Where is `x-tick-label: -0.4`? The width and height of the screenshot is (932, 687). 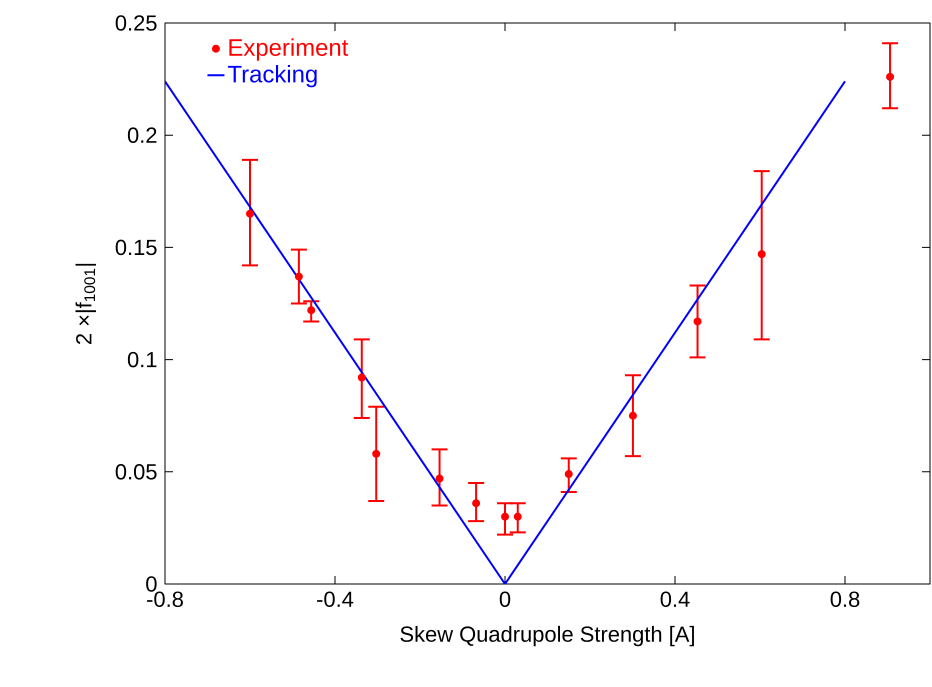
x-tick-label: -0.4 is located at coordinates (335, 599).